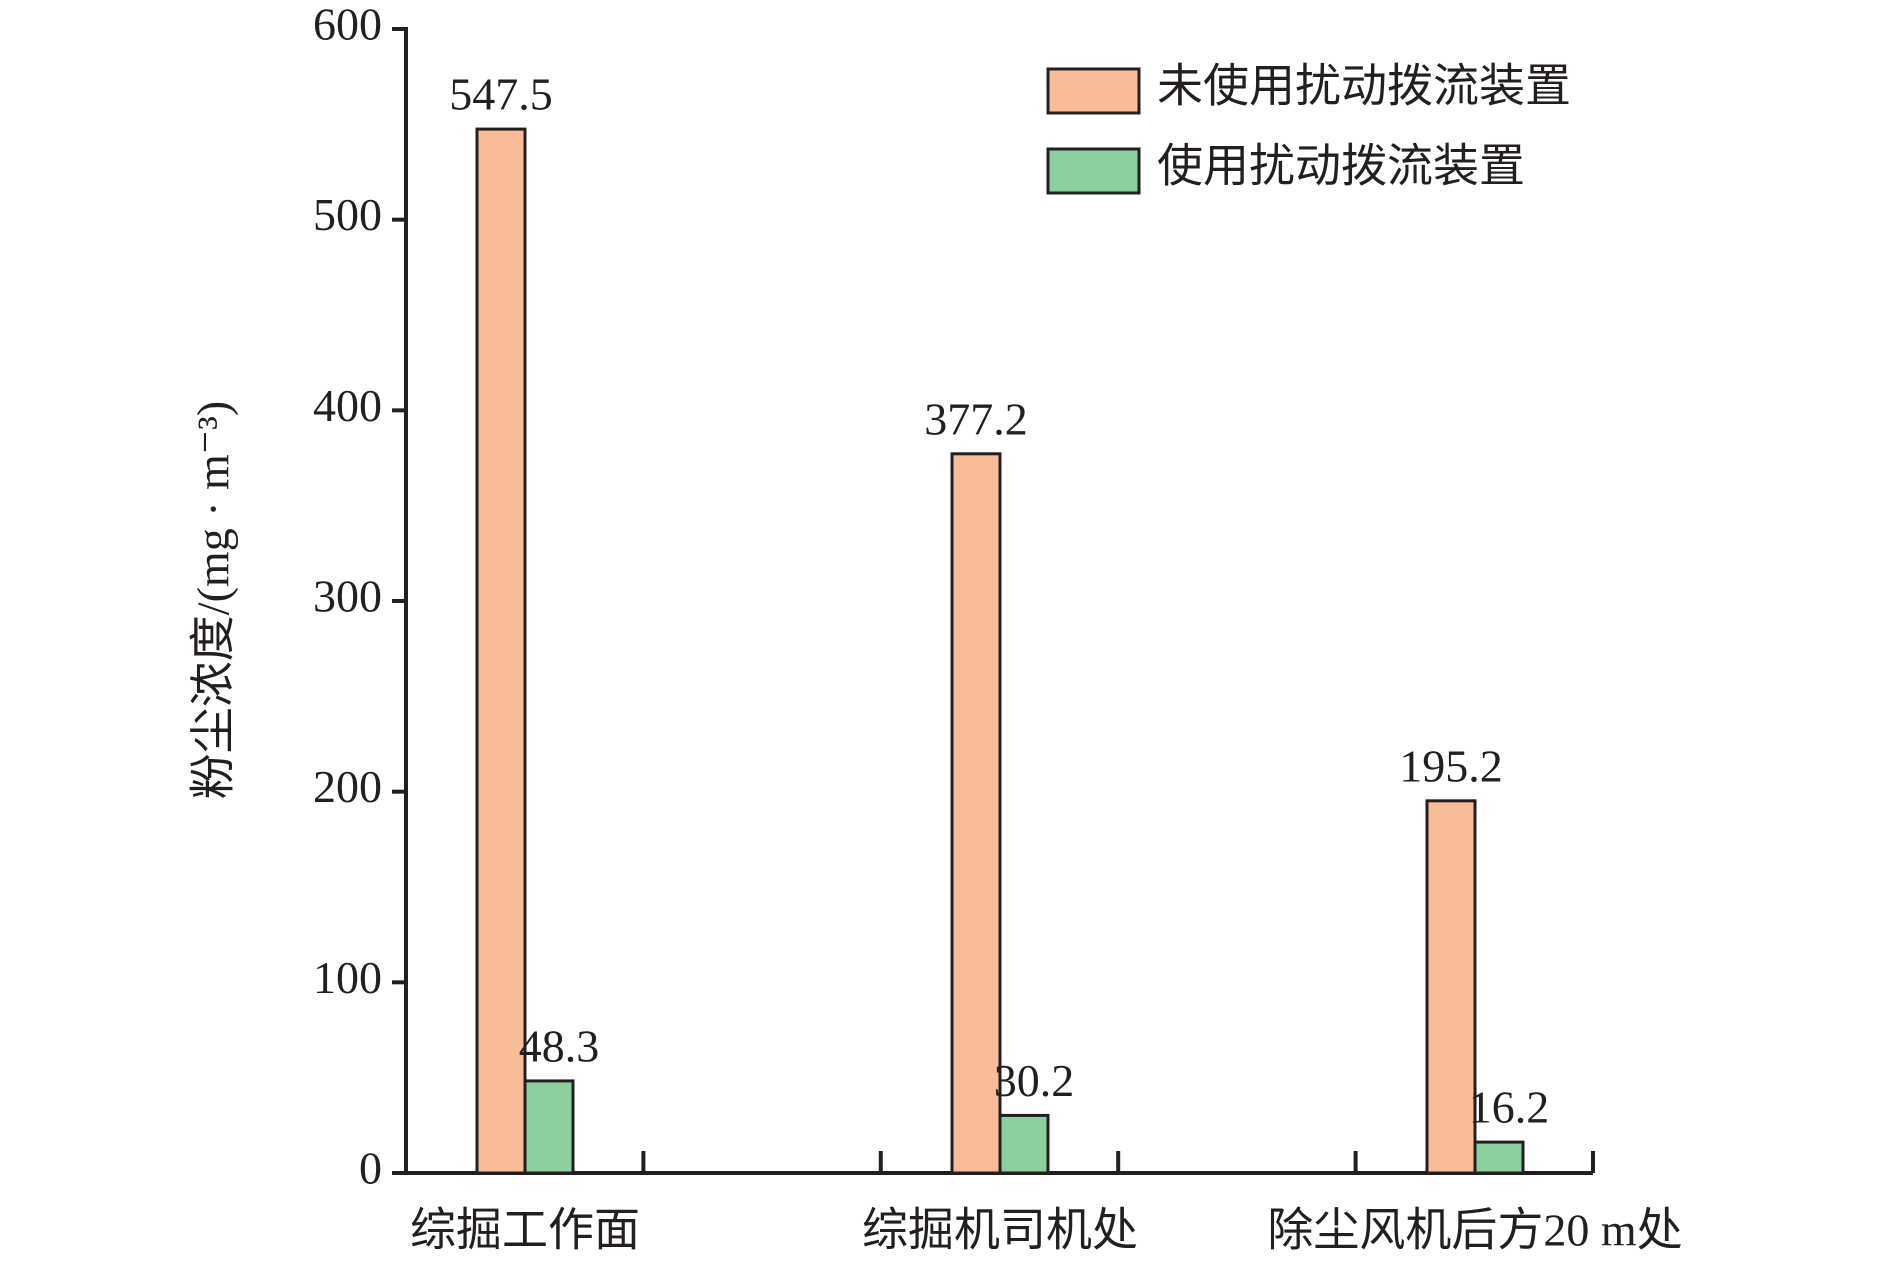 The image size is (1890, 1267). What do you see at coordinates (347, 405) in the screenshot?
I see `y-tick-label: 400` at bounding box center [347, 405].